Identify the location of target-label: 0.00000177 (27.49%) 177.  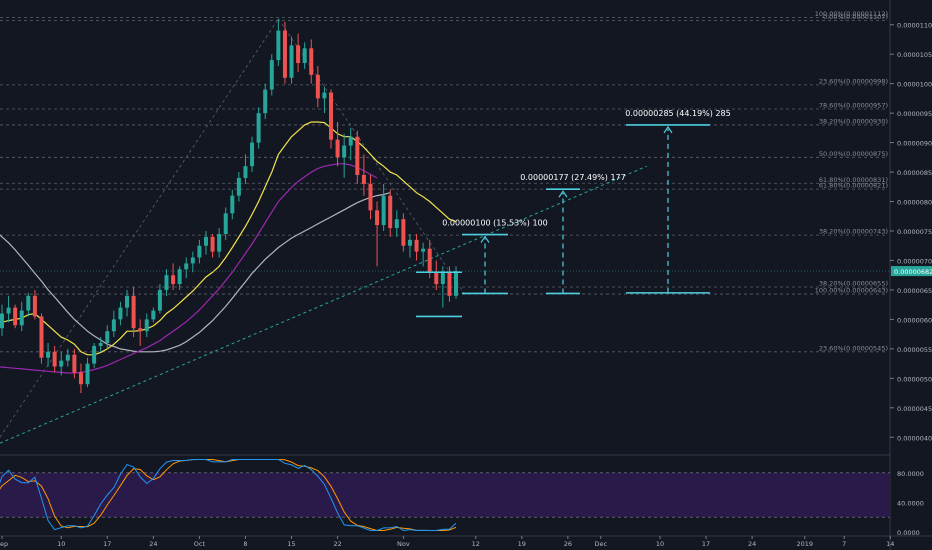
(572, 177).